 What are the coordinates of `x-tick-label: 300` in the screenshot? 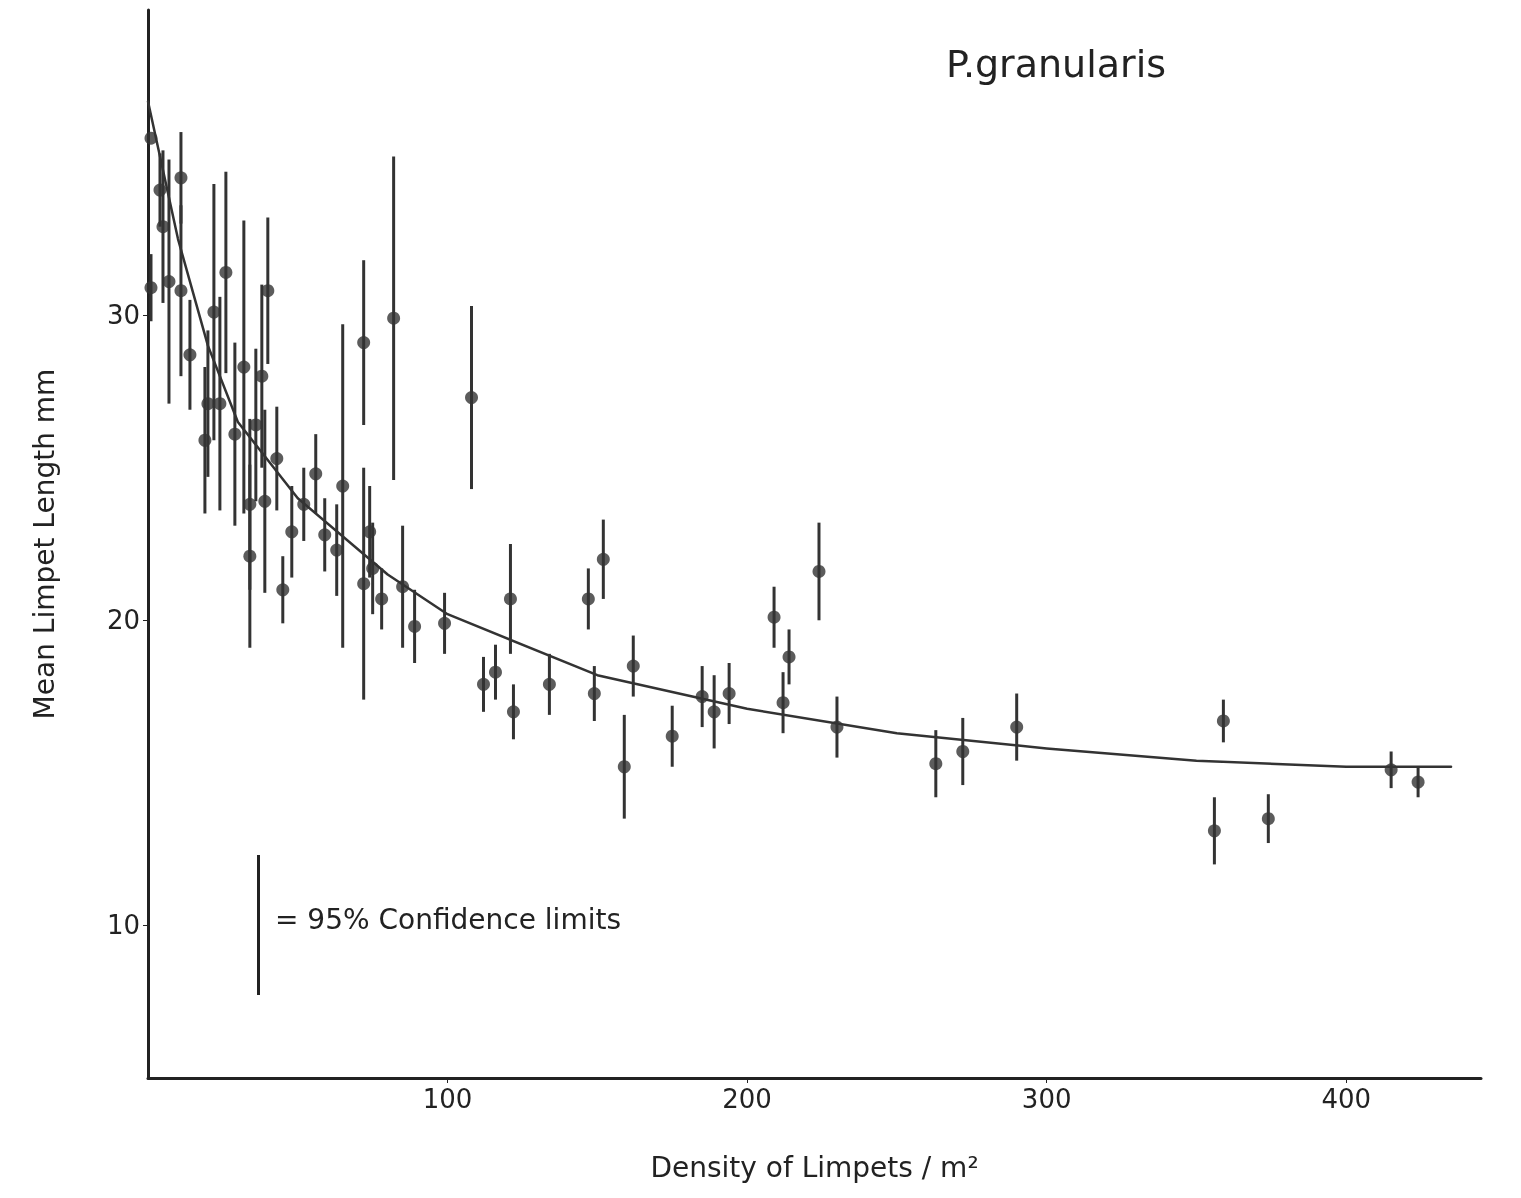 It's located at (1046, 1099).